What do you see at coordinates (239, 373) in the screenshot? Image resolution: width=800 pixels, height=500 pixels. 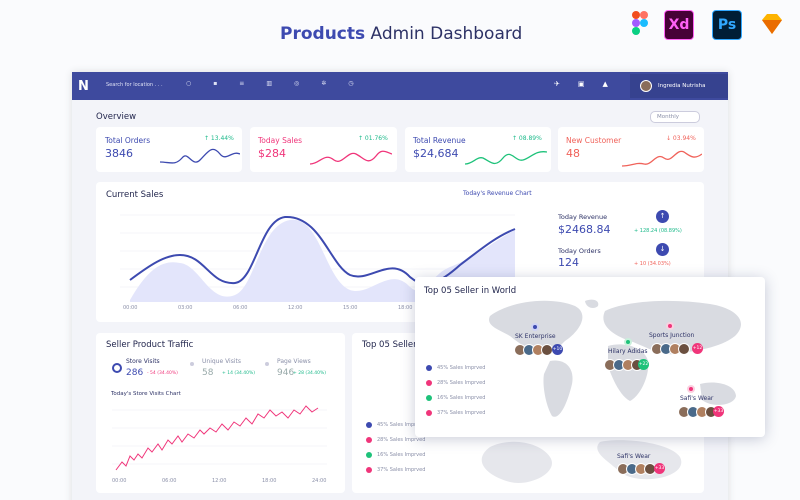 I see `change: + 14 (34.40%)` at bounding box center [239, 373].